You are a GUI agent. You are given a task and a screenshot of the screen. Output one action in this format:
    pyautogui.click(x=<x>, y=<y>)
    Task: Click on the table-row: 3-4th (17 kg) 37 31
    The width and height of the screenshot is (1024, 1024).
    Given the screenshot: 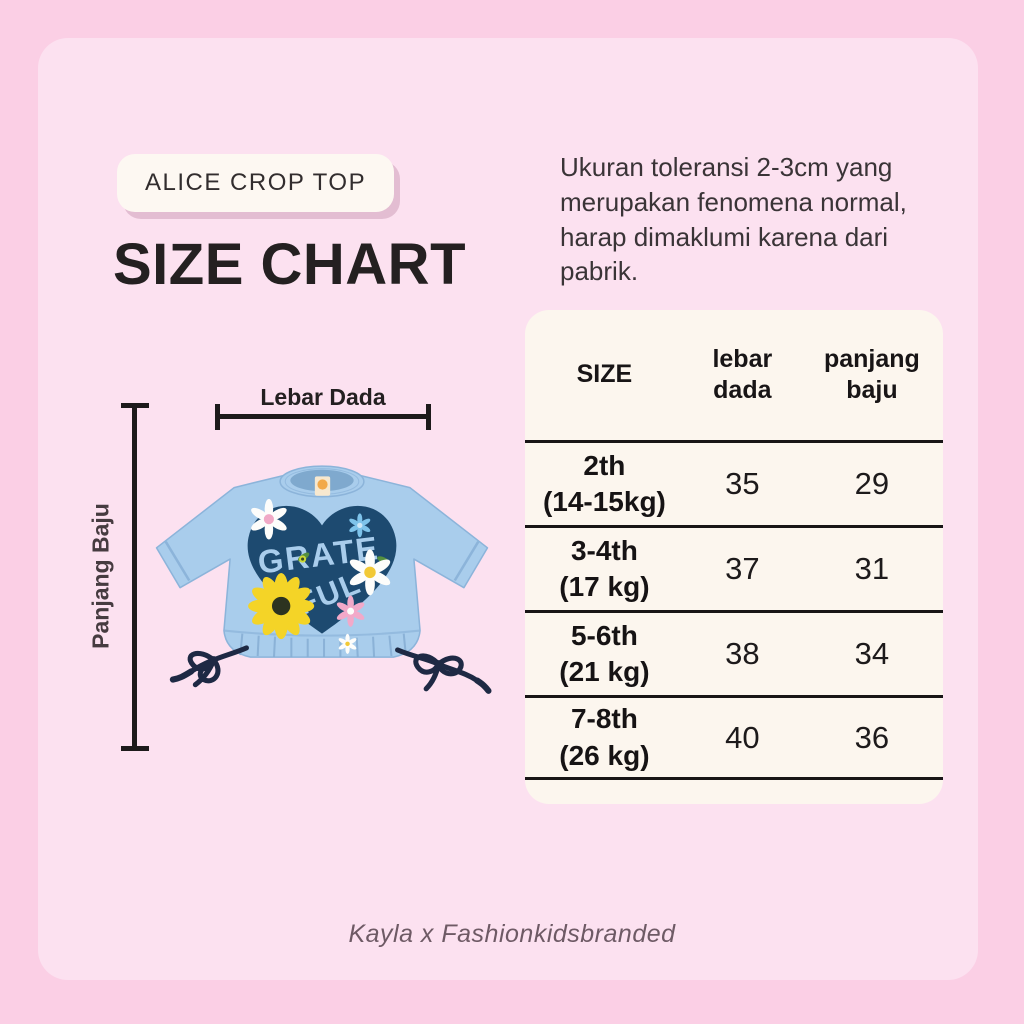 What is the action you would take?
    pyautogui.click(x=734, y=567)
    